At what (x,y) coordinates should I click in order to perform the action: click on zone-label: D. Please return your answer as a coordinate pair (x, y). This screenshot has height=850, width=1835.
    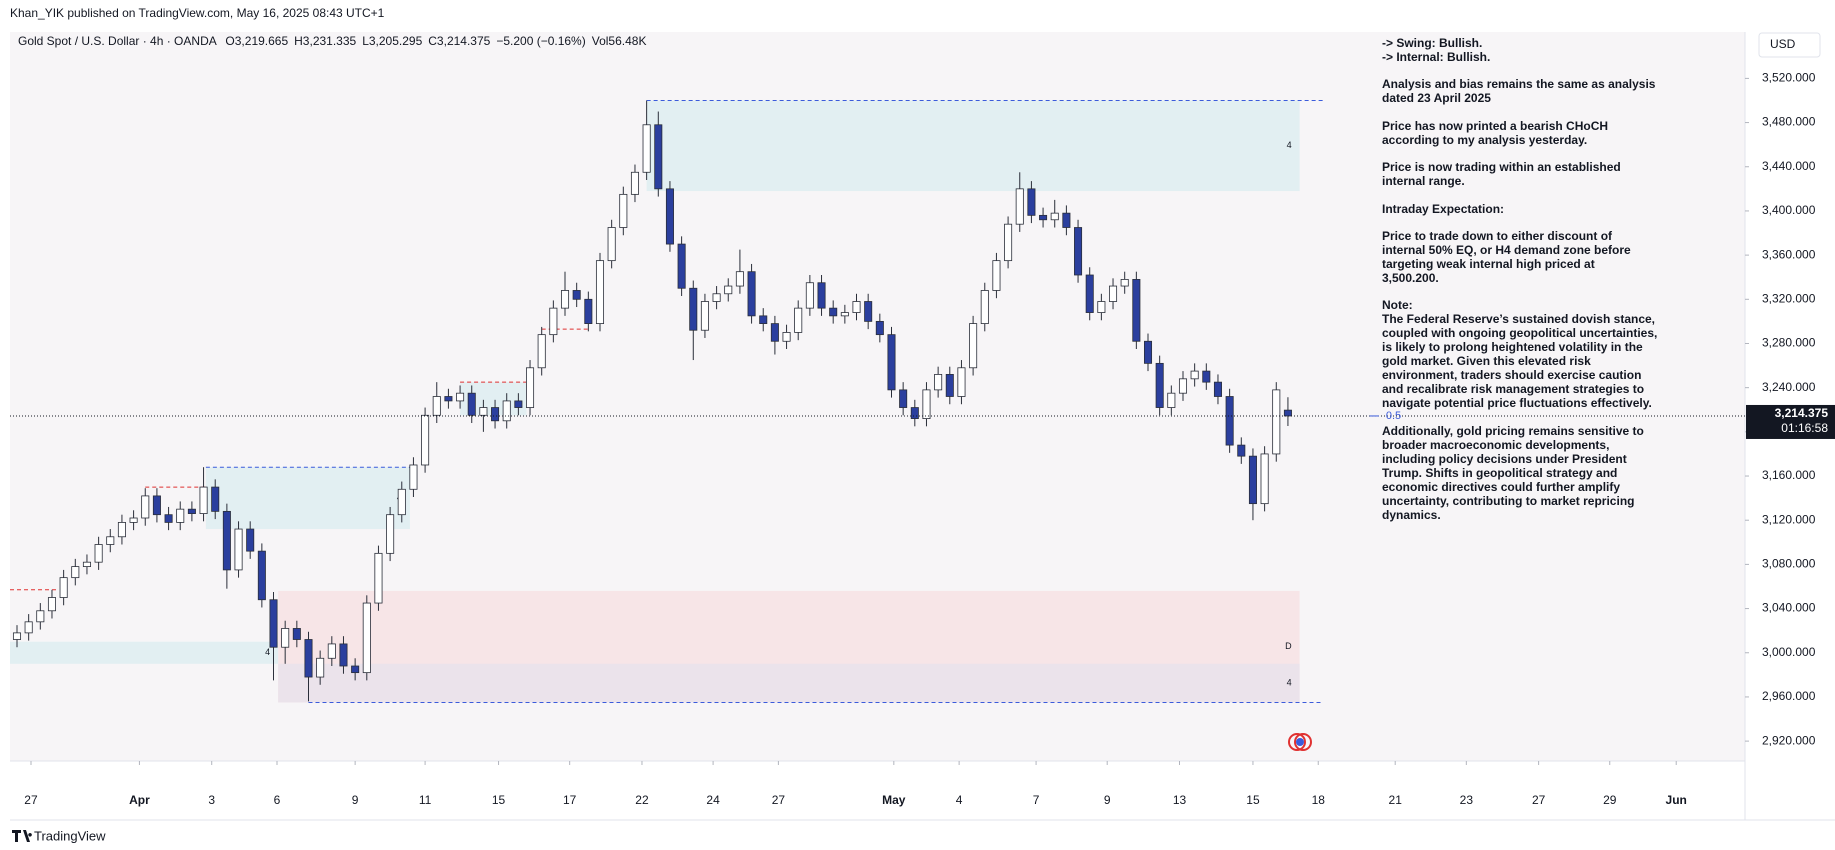
    Looking at the image, I should click on (1288, 646).